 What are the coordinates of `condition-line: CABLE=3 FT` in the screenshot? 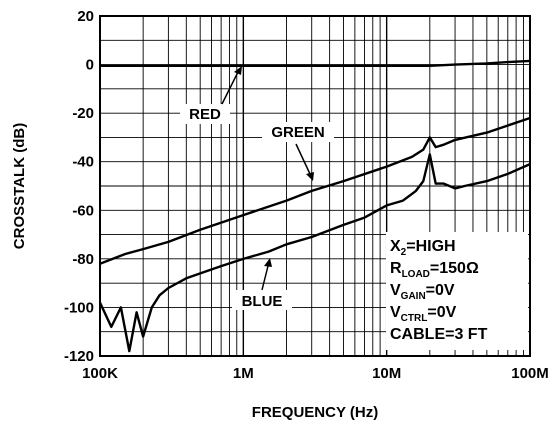 It's located at (439, 334).